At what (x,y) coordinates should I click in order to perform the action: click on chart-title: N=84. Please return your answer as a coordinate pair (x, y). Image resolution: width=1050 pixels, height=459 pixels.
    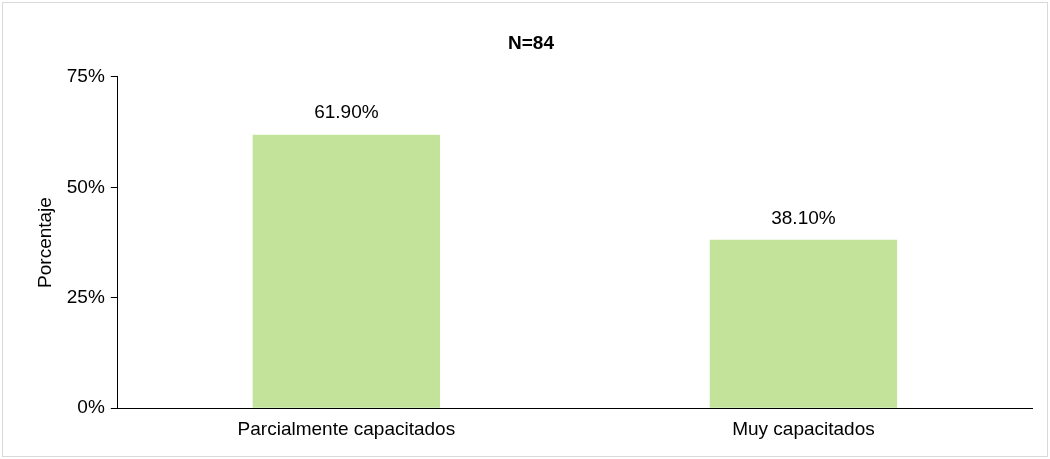
    Looking at the image, I should click on (531, 42).